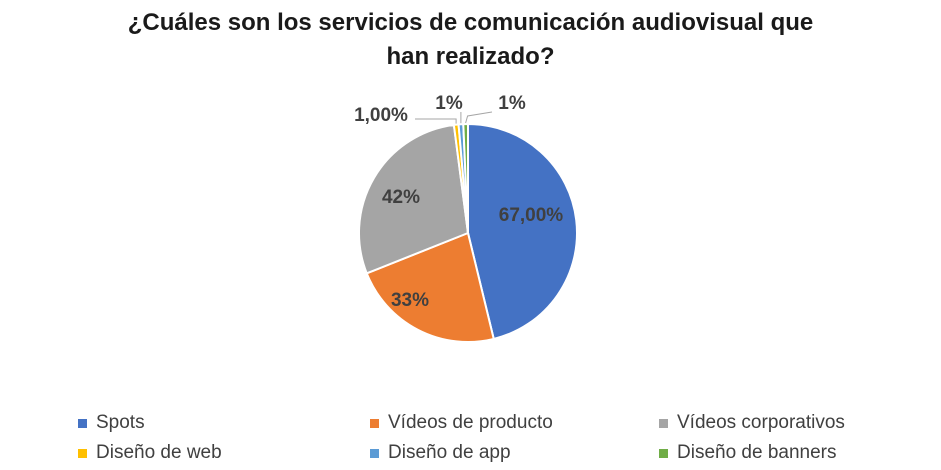  What do you see at coordinates (523, 231) in the screenshot?
I see `pie-slice-spots` at bounding box center [523, 231].